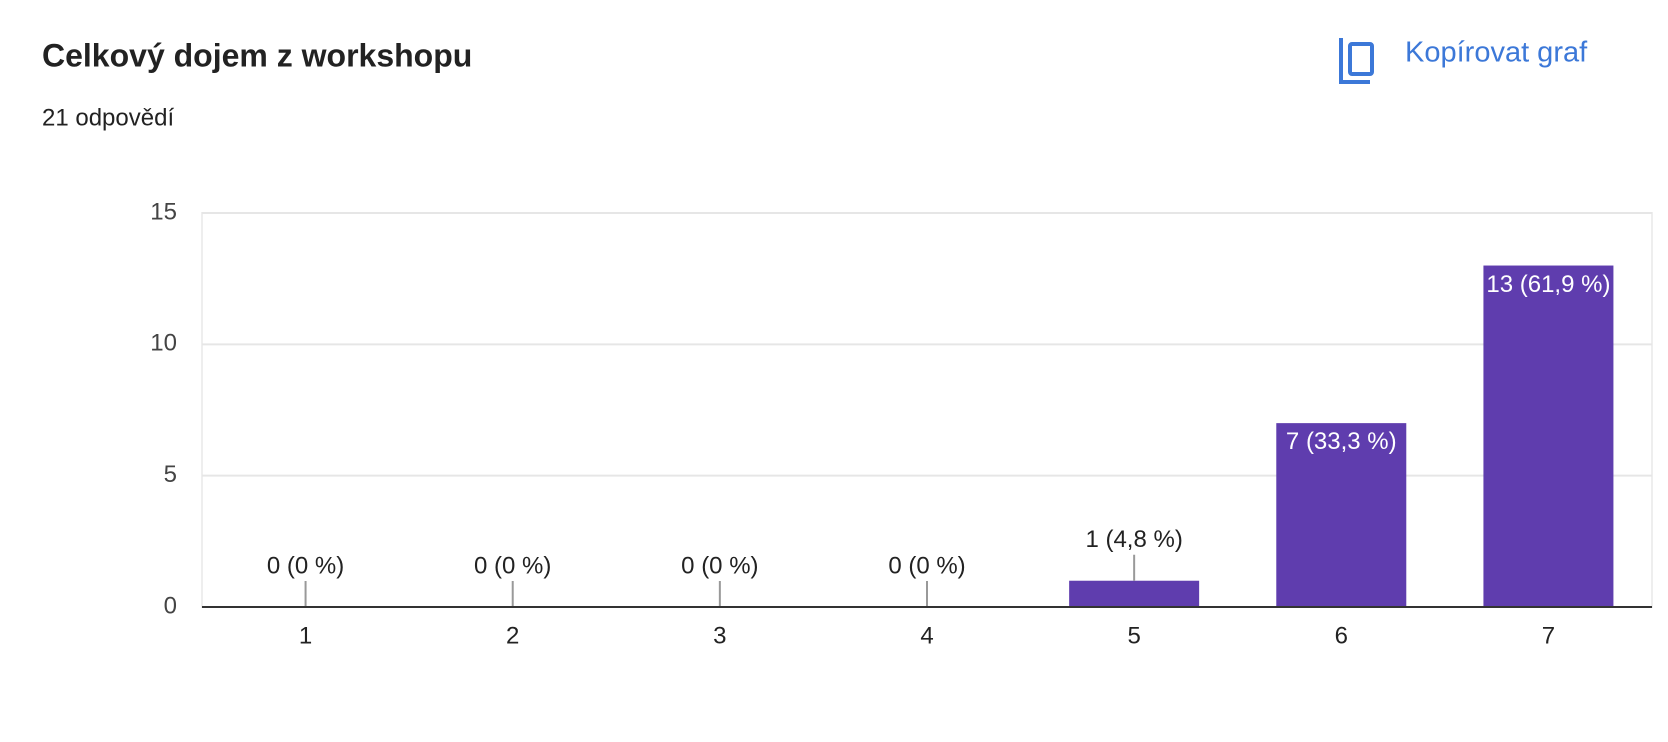 Image resolution: width=1668 pixels, height=742 pixels. What do you see at coordinates (1133, 635) in the screenshot?
I see `x-tick-label: 5` at bounding box center [1133, 635].